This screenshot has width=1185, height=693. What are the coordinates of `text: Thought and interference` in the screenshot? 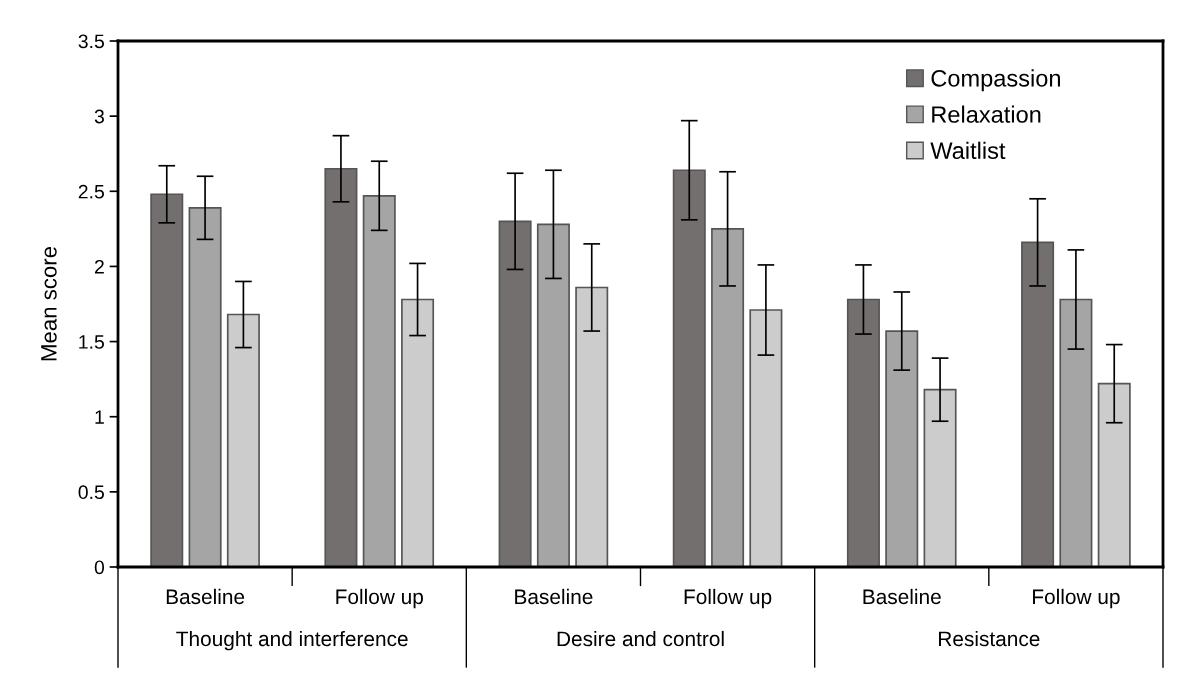 It's located at (292, 640).